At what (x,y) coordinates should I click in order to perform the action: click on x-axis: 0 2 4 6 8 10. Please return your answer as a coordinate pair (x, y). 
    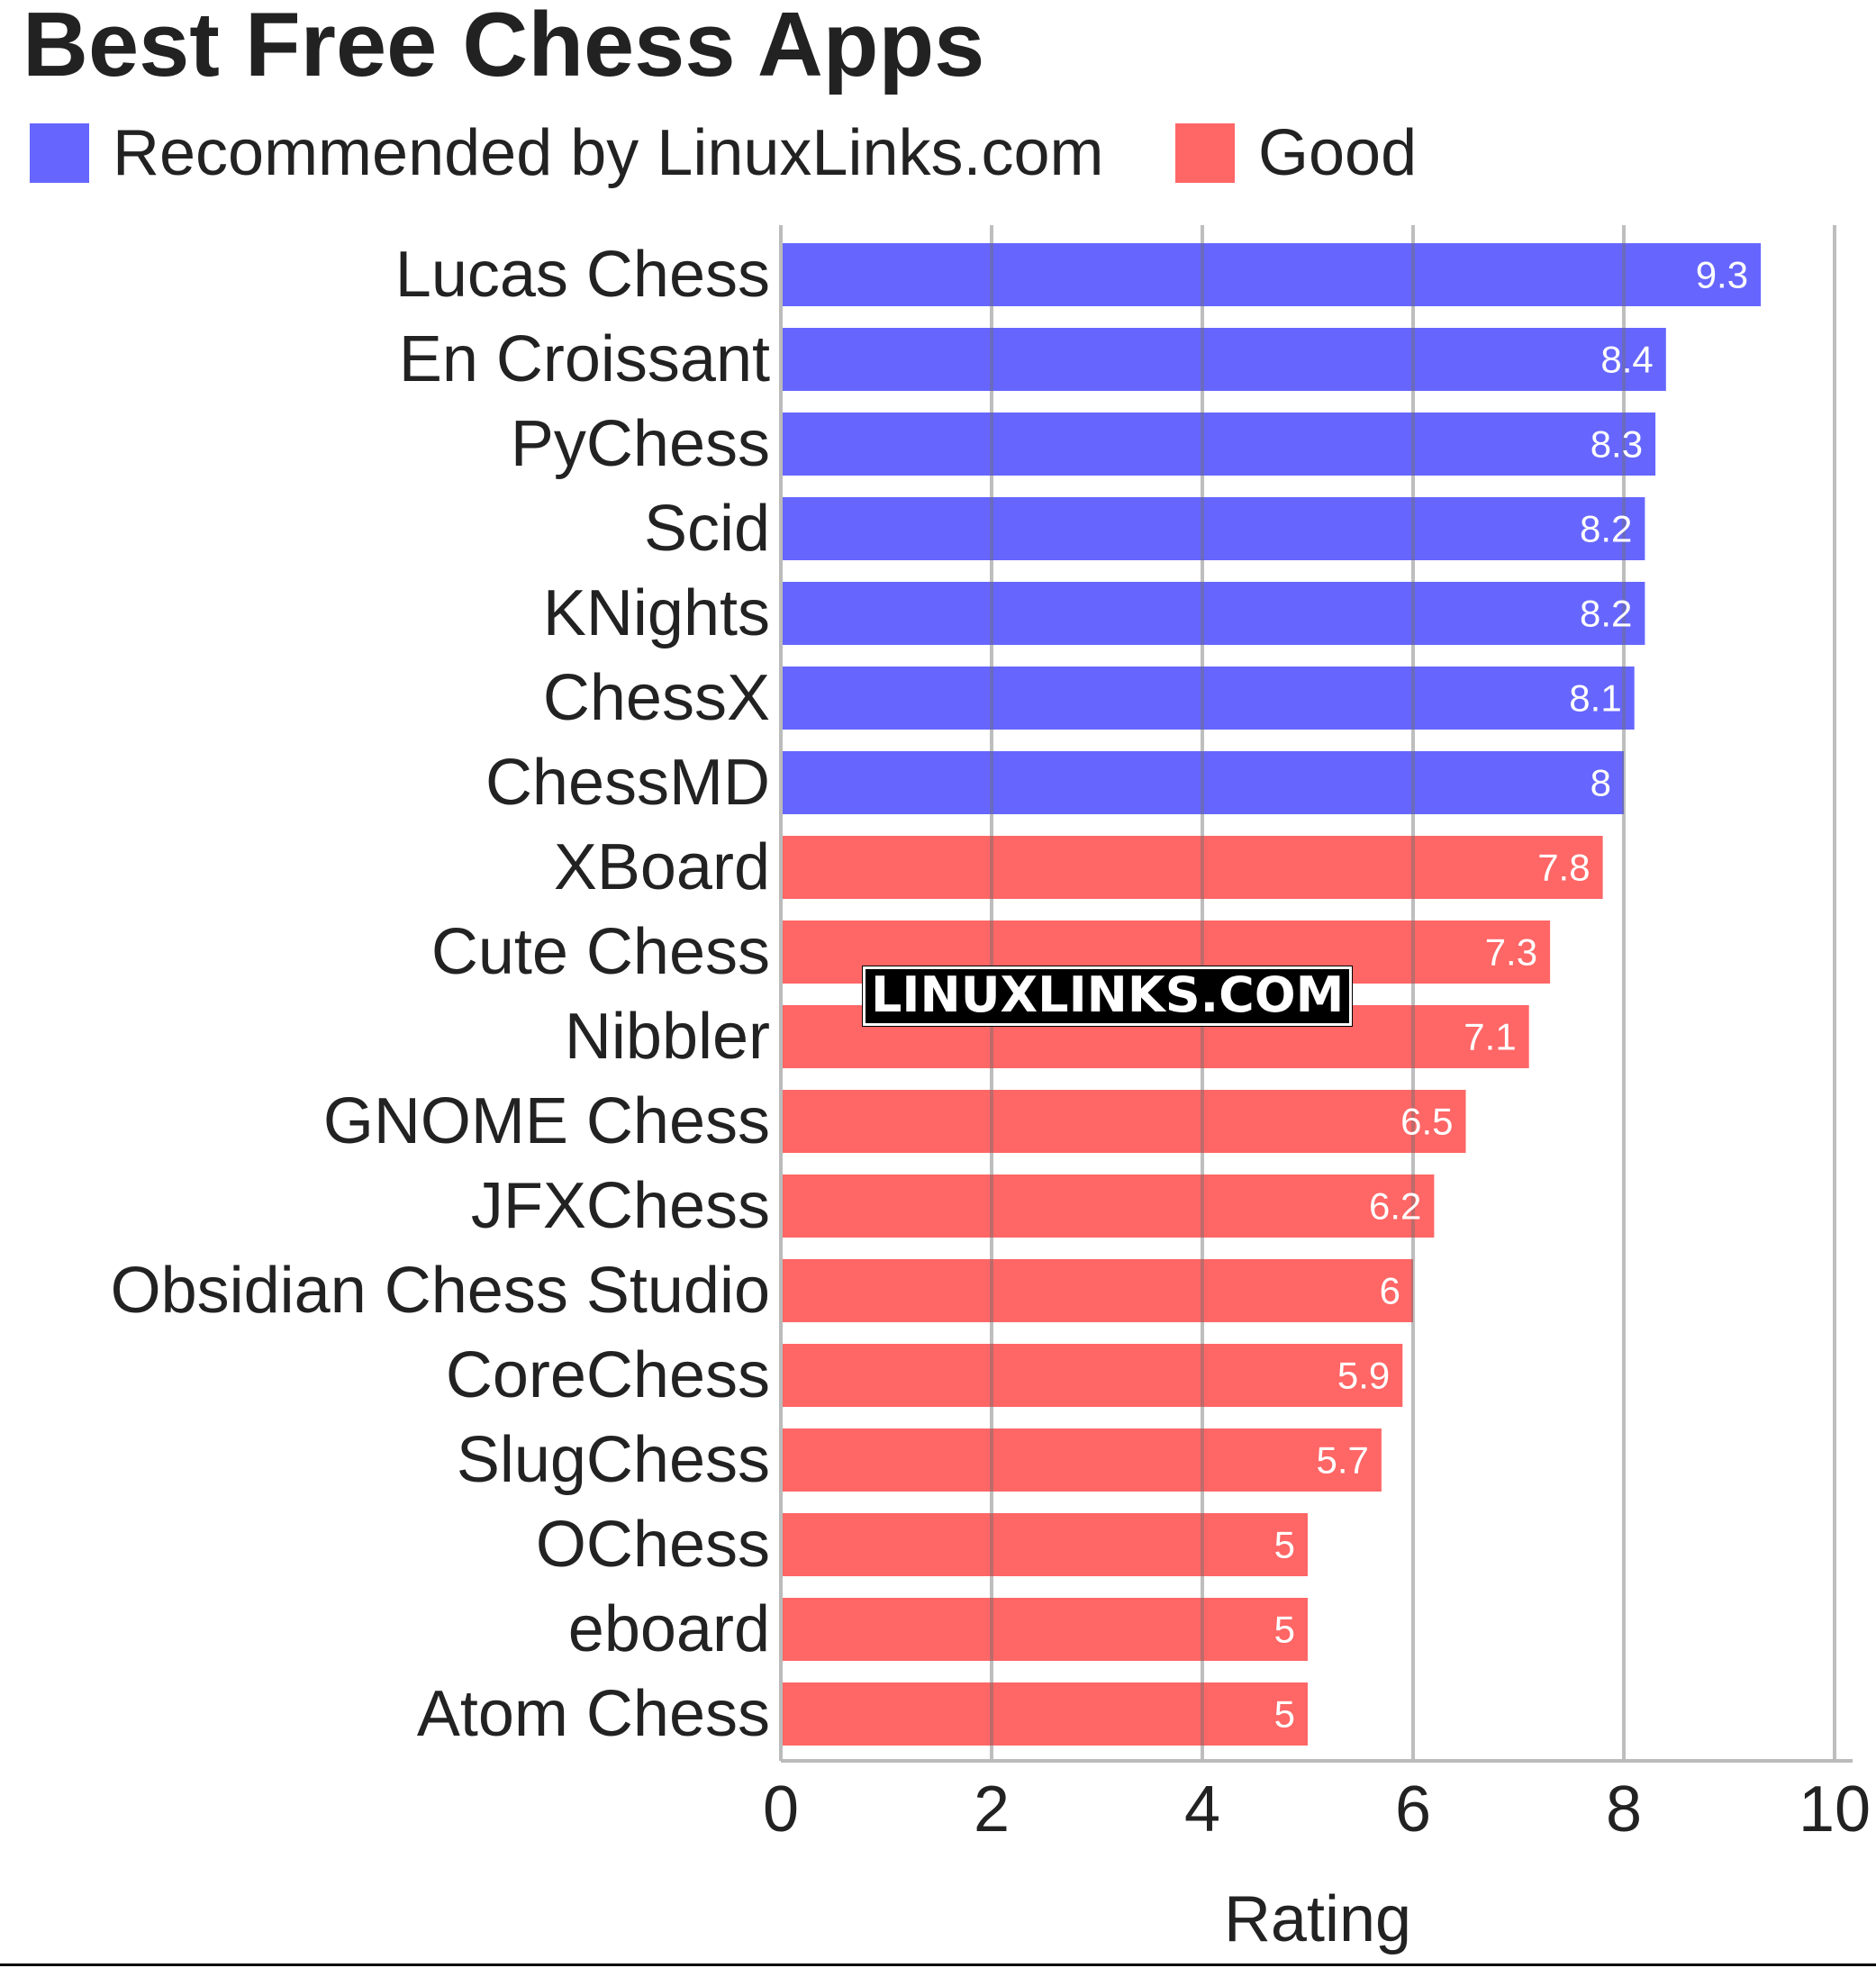
    Looking at the image, I should click on (1317, 1803).